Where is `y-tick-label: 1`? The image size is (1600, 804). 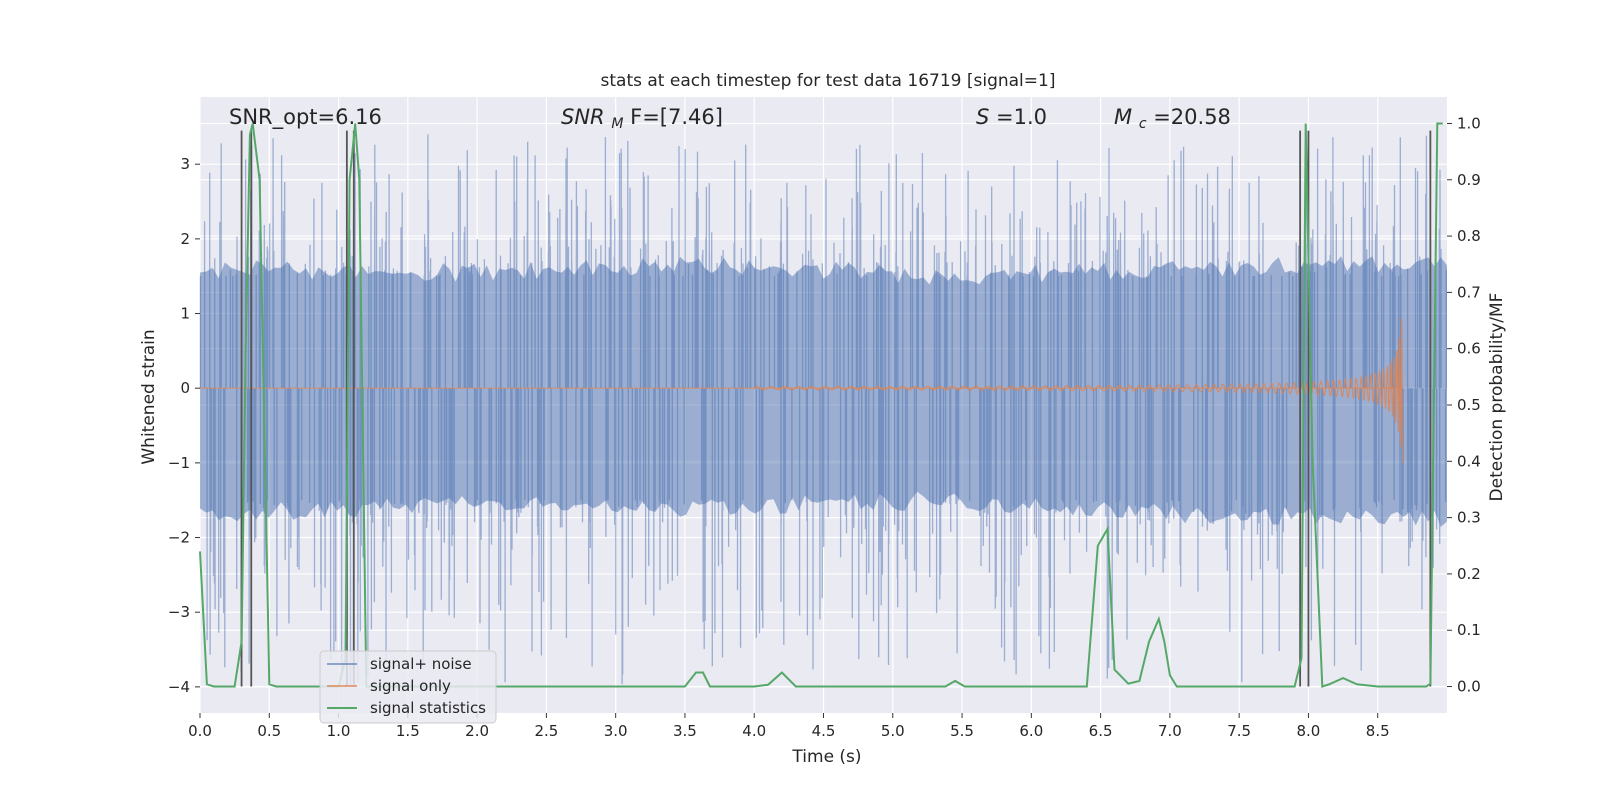 y-tick-label: 1 is located at coordinates (185, 314).